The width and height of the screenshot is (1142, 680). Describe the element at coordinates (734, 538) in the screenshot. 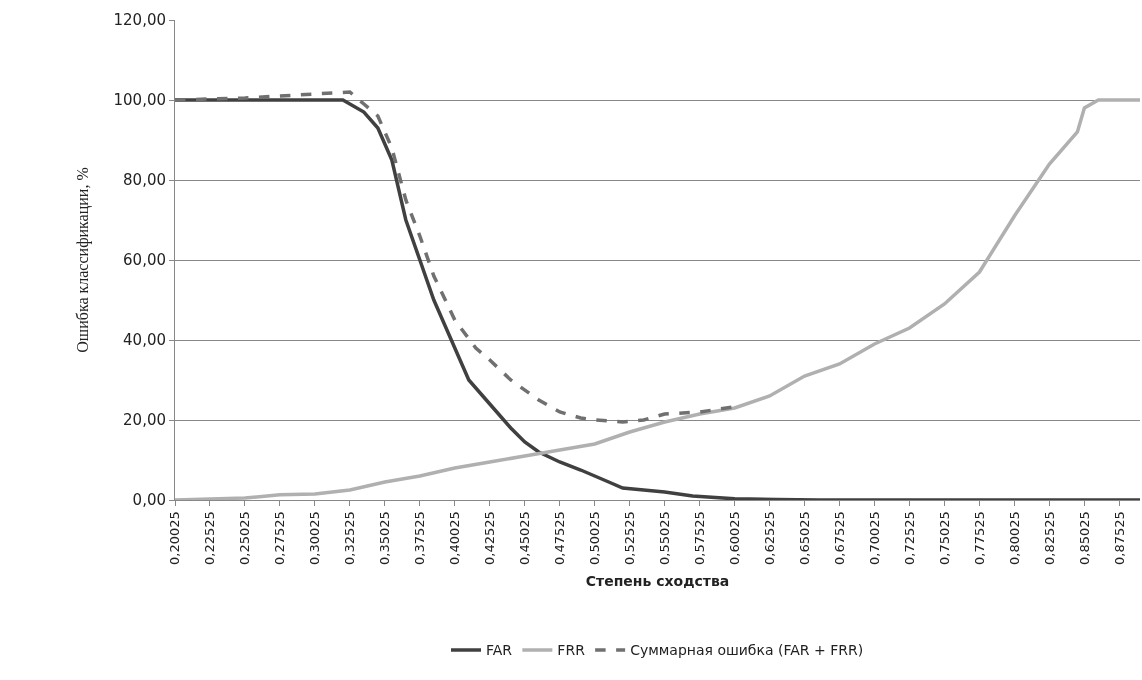

I see `x-tick-label: 0,60025` at that location.